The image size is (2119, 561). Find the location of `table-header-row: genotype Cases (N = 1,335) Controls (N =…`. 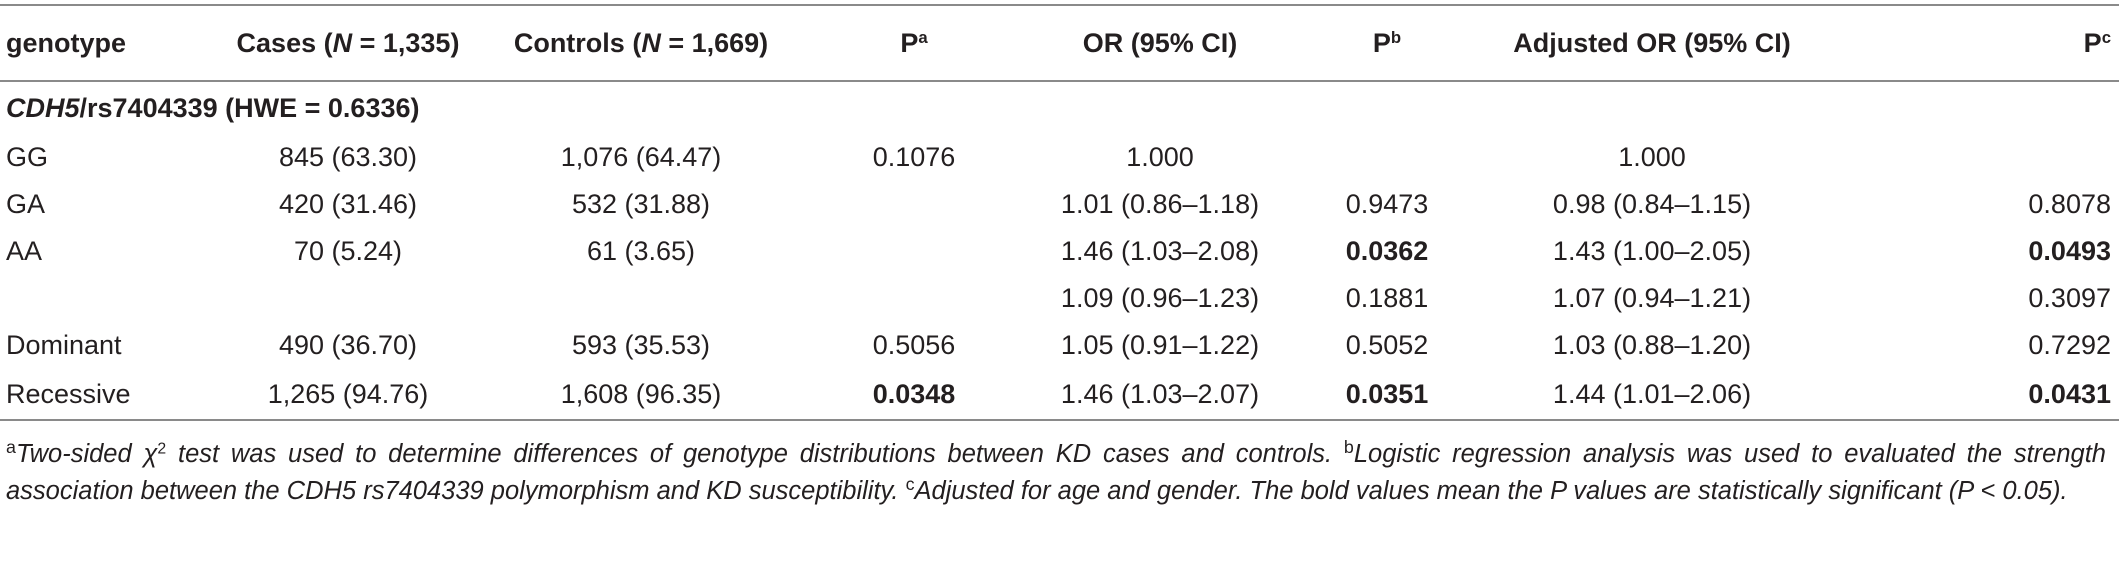

table-header-row: genotype Cases (N = 1,335) Controls (N =… is located at coordinates (1059, 43).